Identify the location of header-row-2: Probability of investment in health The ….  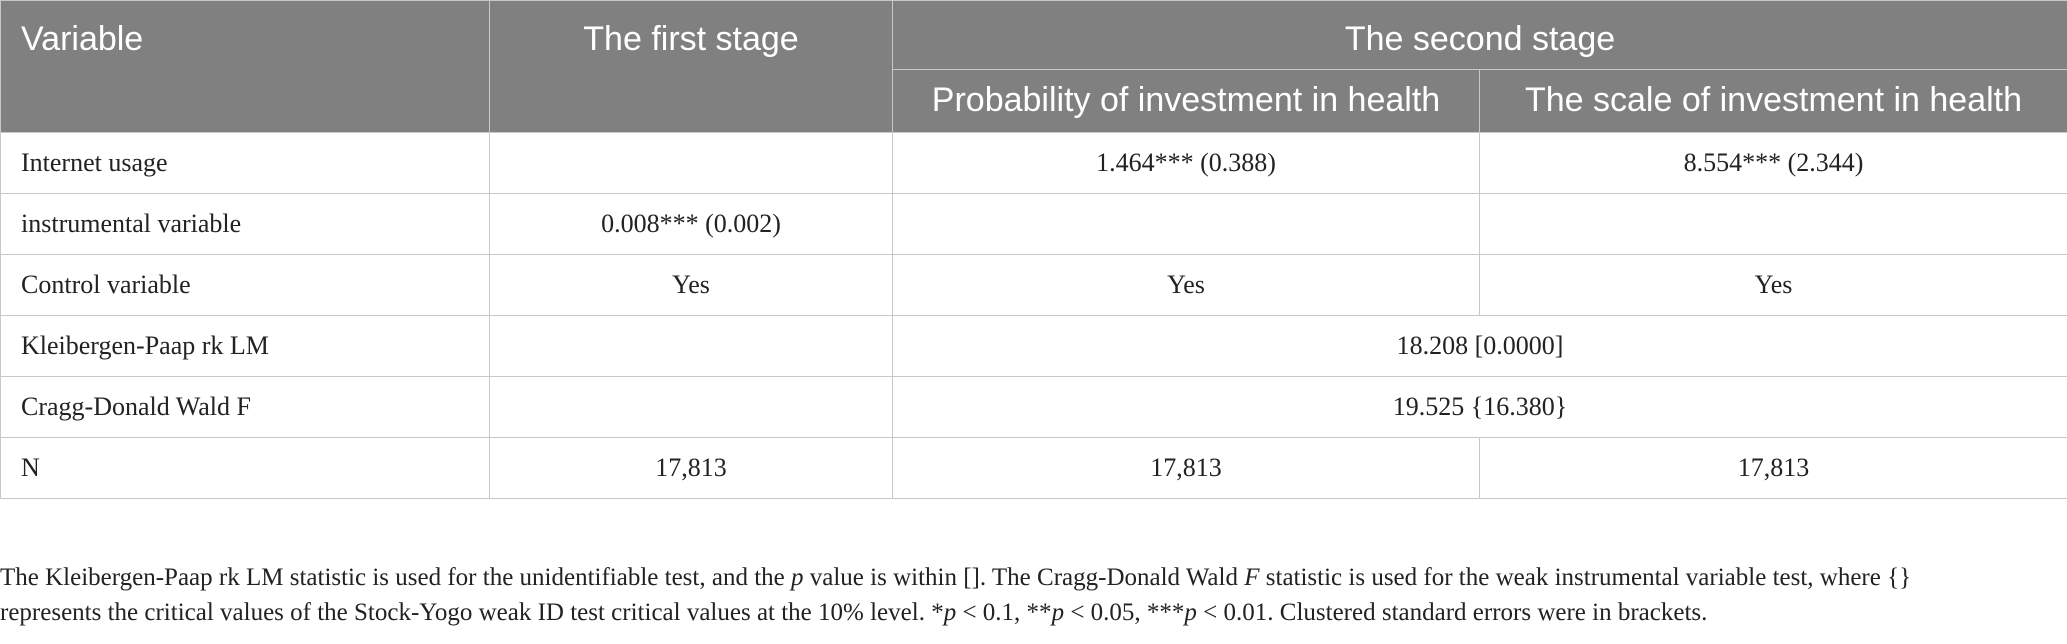
(1034, 101).